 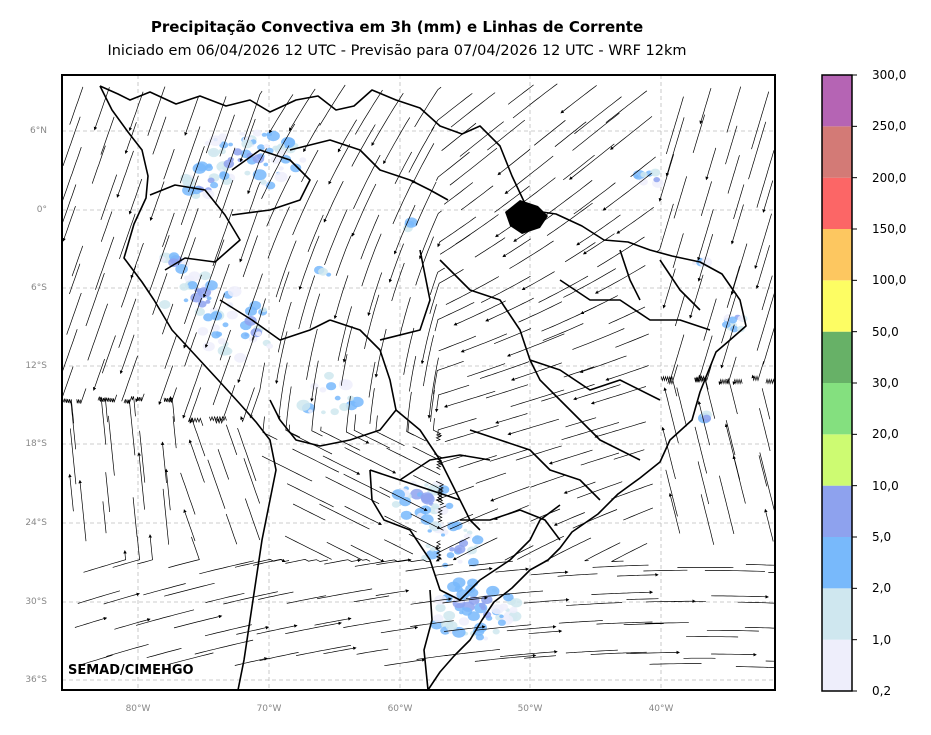 I want to click on lon-label: 80°W, so click(x=138, y=709).